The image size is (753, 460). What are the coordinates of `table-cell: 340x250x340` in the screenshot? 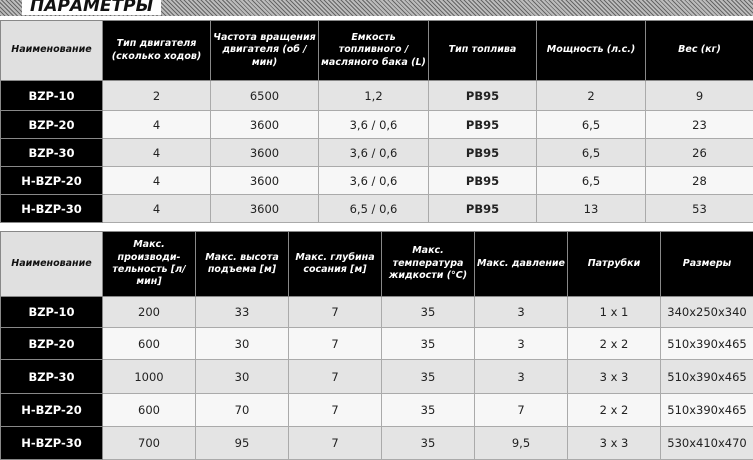 It's located at (707, 312).